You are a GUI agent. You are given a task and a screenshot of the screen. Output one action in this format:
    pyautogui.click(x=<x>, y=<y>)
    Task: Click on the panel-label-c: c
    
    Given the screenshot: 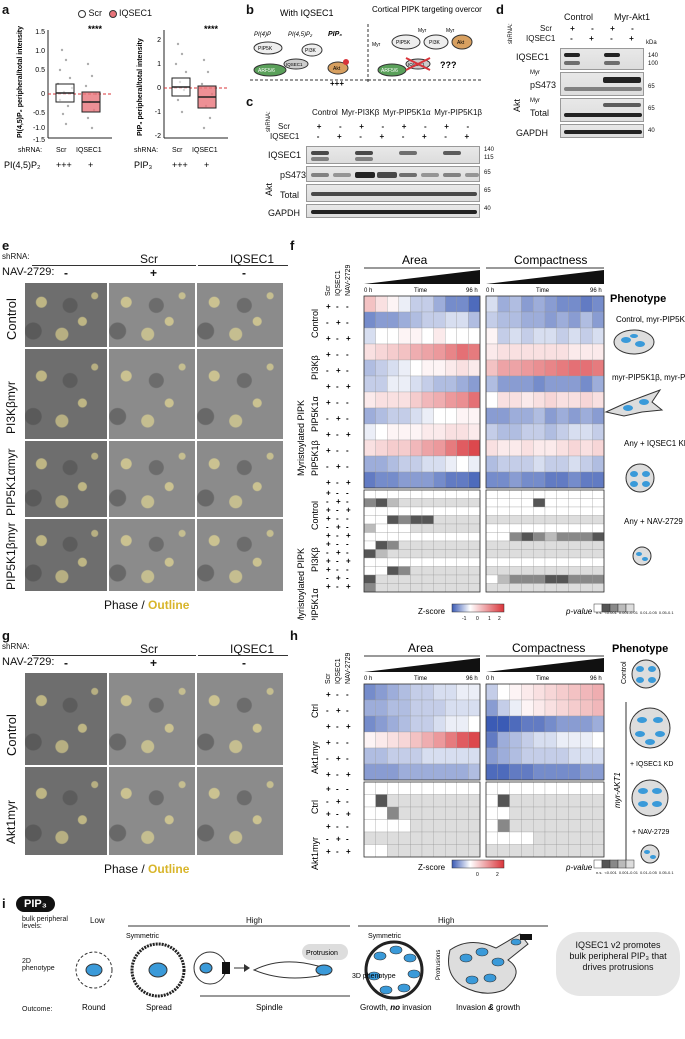 What is the action you would take?
    pyautogui.click(x=250, y=101)
    